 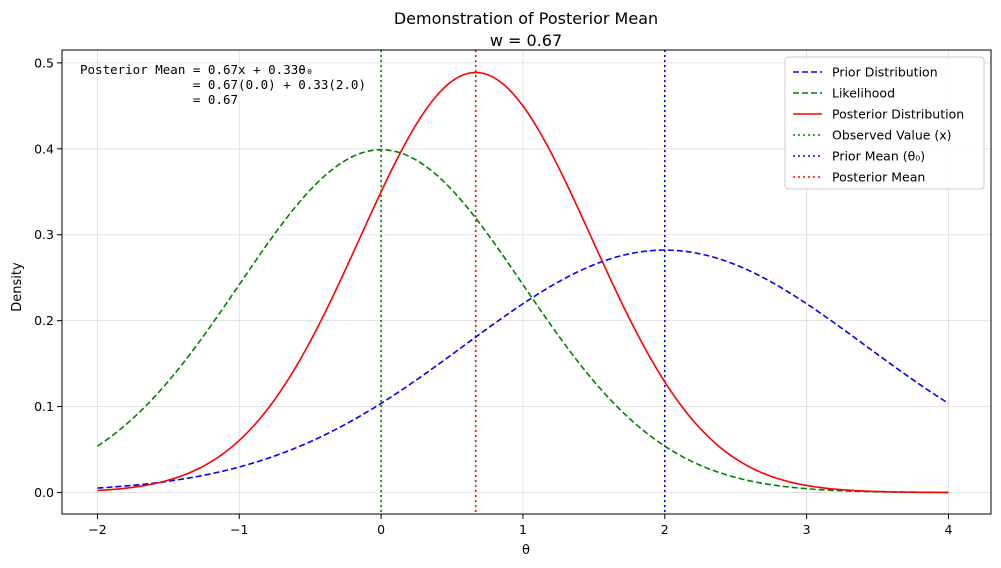 What do you see at coordinates (44, 406) in the screenshot?
I see `y-tick-label: 0.1` at bounding box center [44, 406].